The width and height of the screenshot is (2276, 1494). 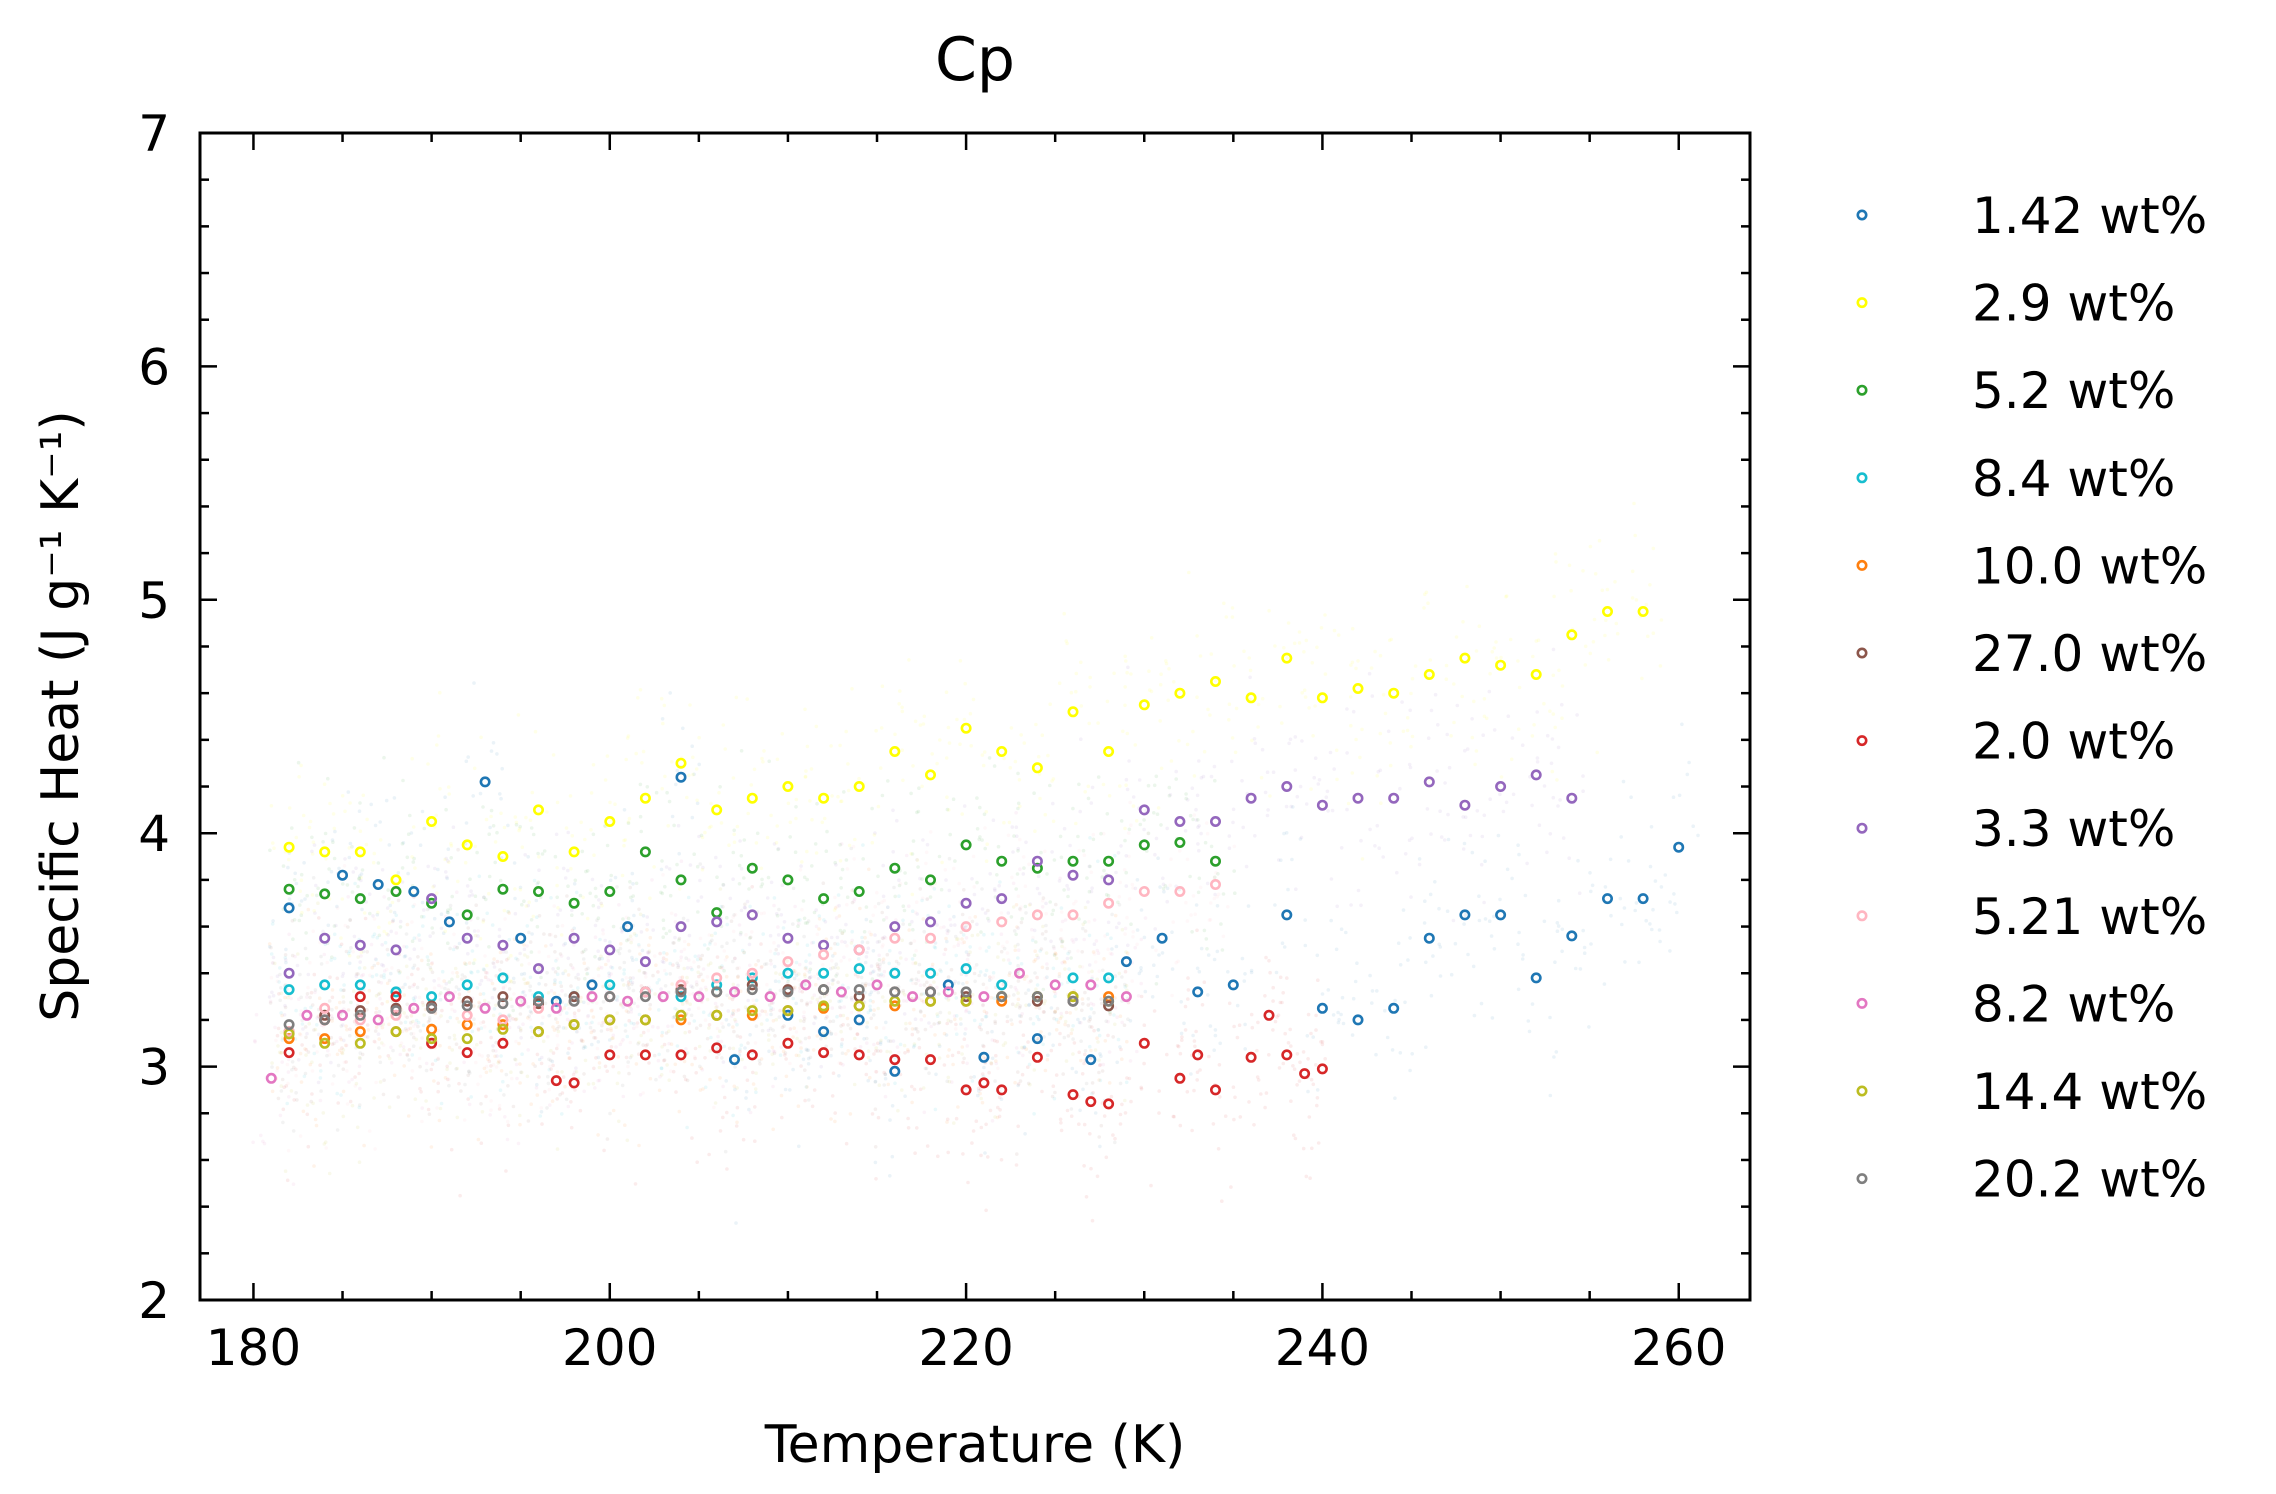 I want to click on data-point, so click(x=1126, y=962).